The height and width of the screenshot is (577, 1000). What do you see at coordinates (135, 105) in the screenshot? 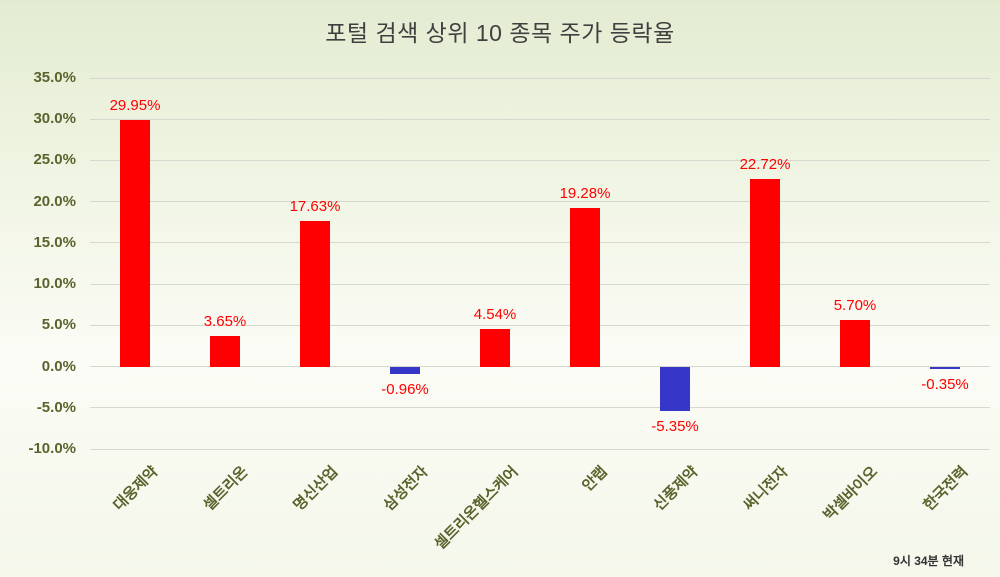
I see `data-label-대웅제약: 29.95%` at bounding box center [135, 105].